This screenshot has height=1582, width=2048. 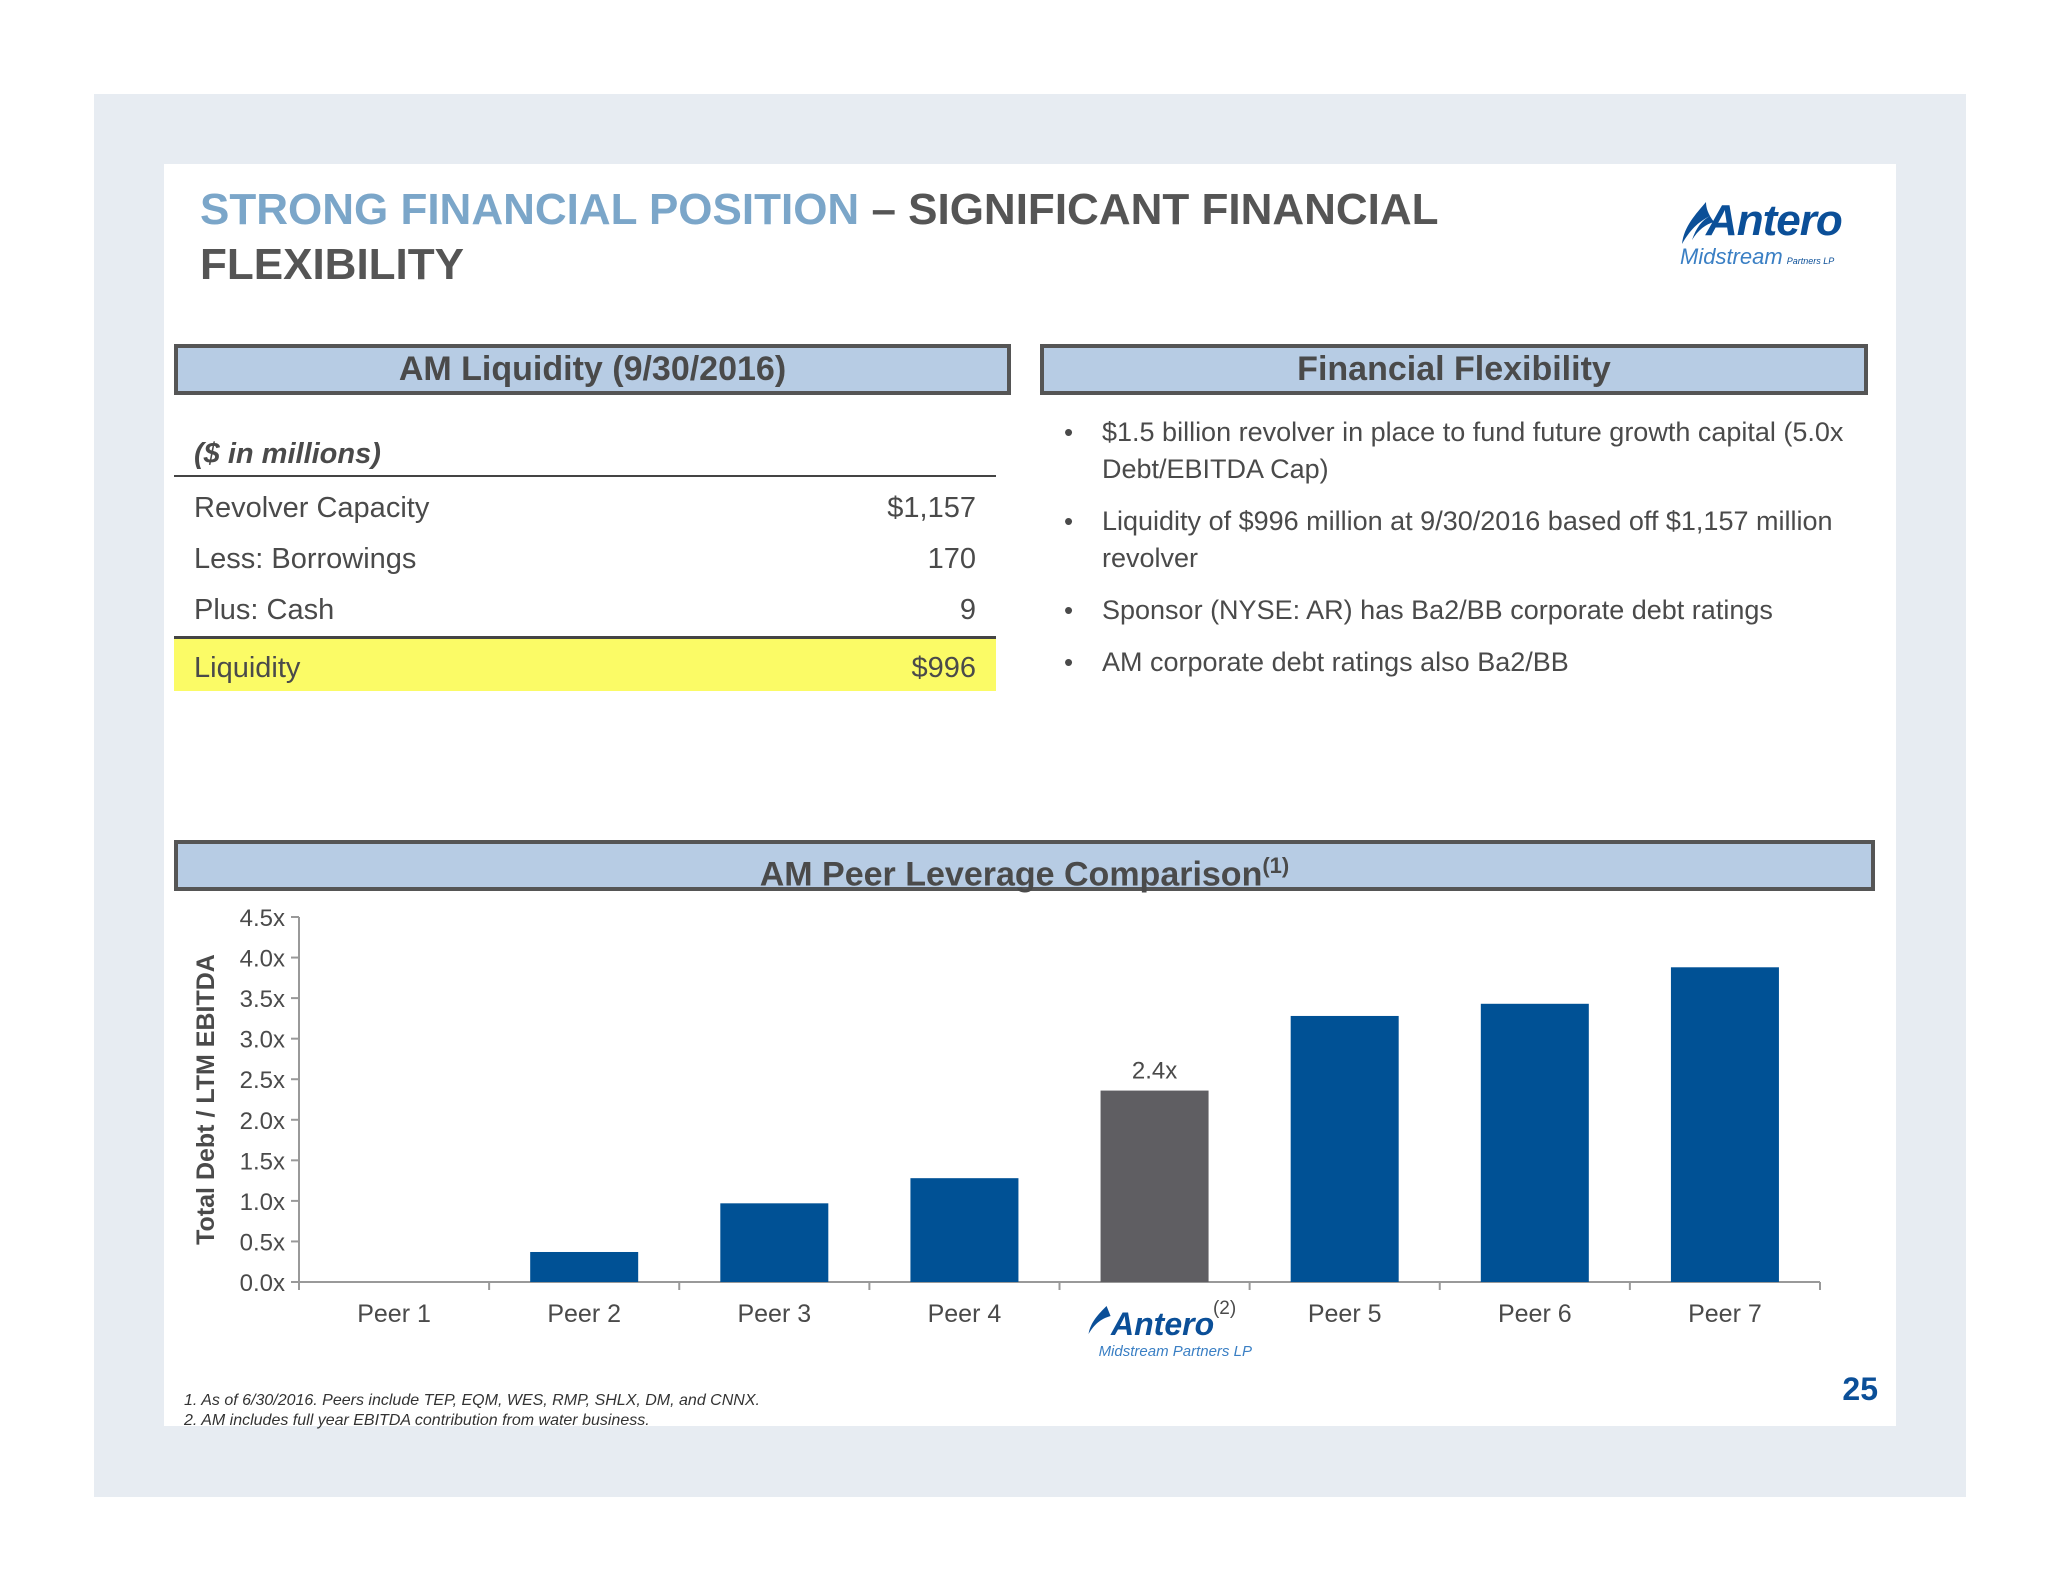 What do you see at coordinates (931, 508) in the screenshot?
I see `row-value: $1,157` at bounding box center [931, 508].